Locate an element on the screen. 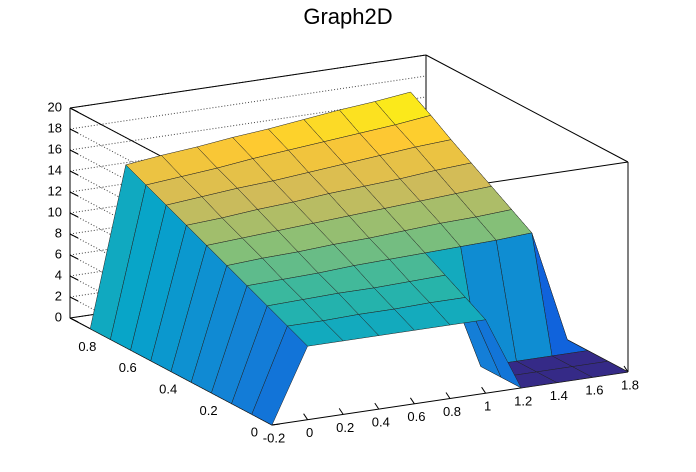 The height and width of the screenshot is (472, 696). z-tick-label: 14 is located at coordinates (55, 169).